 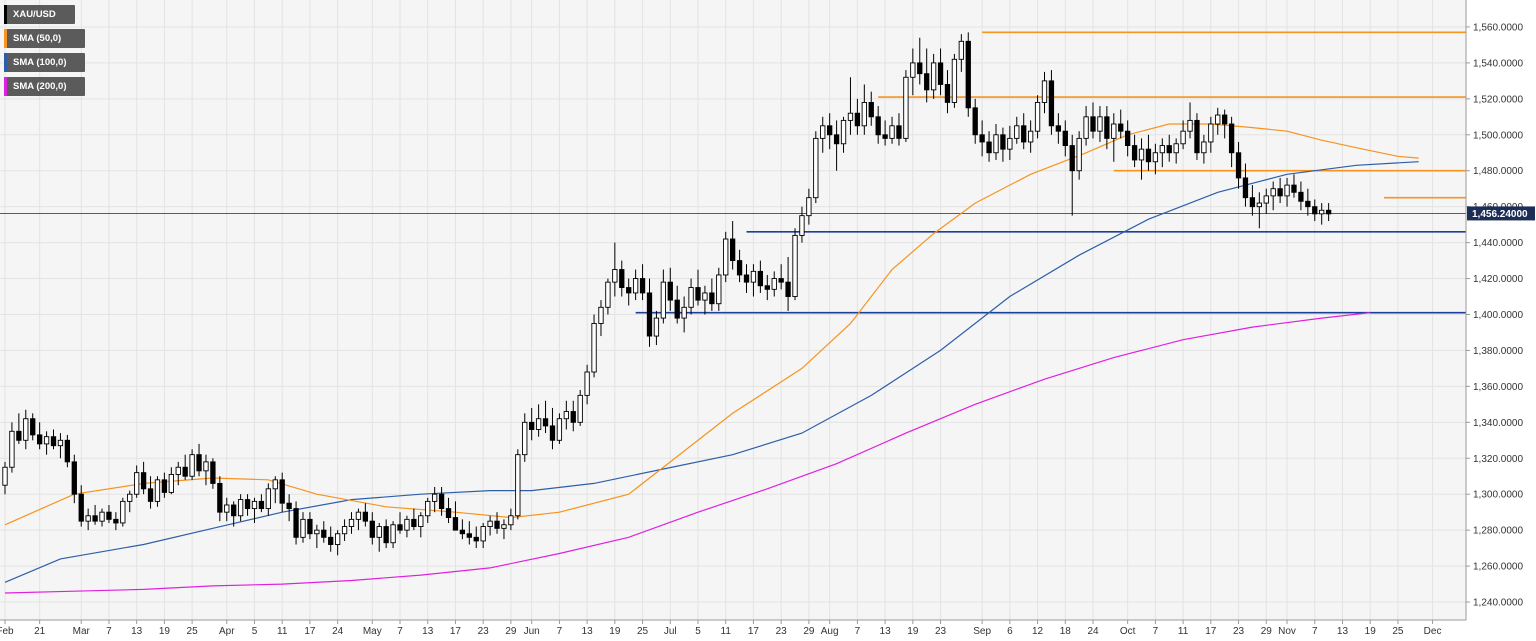 I want to click on x-tick-label: 19, so click(x=615, y=631).